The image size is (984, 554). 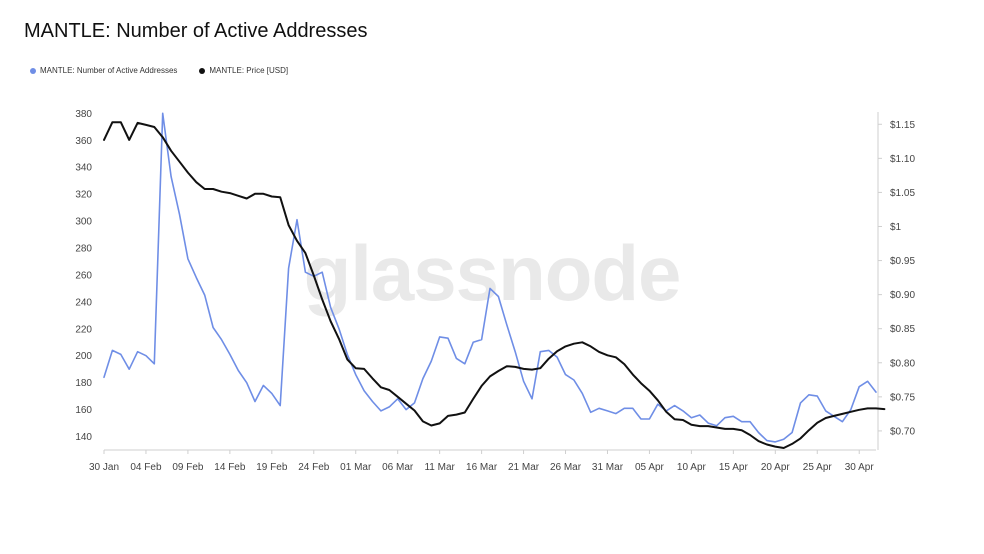 I want to click on y-left-tick-label: 180, so click(x=83, y=383).